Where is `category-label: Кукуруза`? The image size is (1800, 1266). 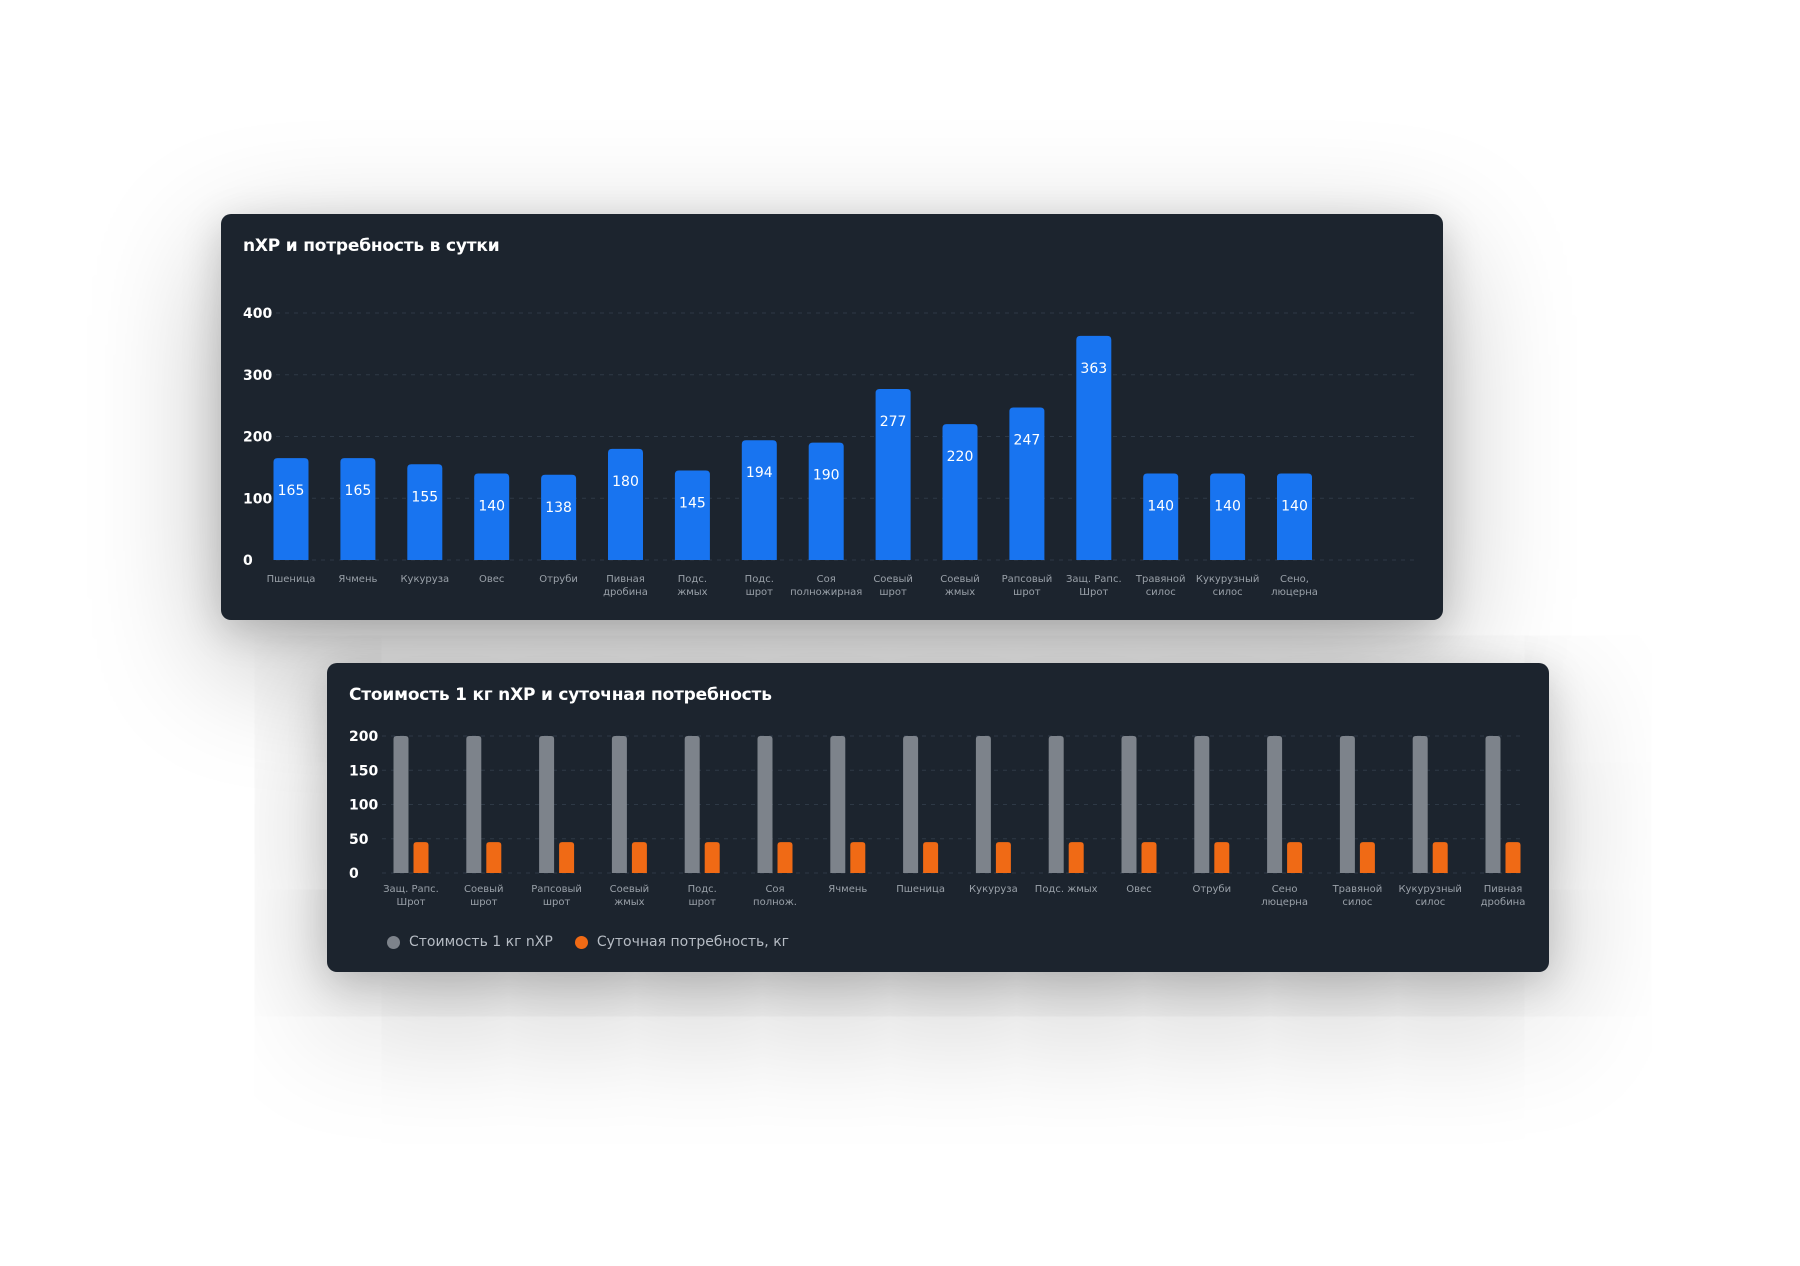 category-label: Кукуруза is located at coordinates (993, 889).